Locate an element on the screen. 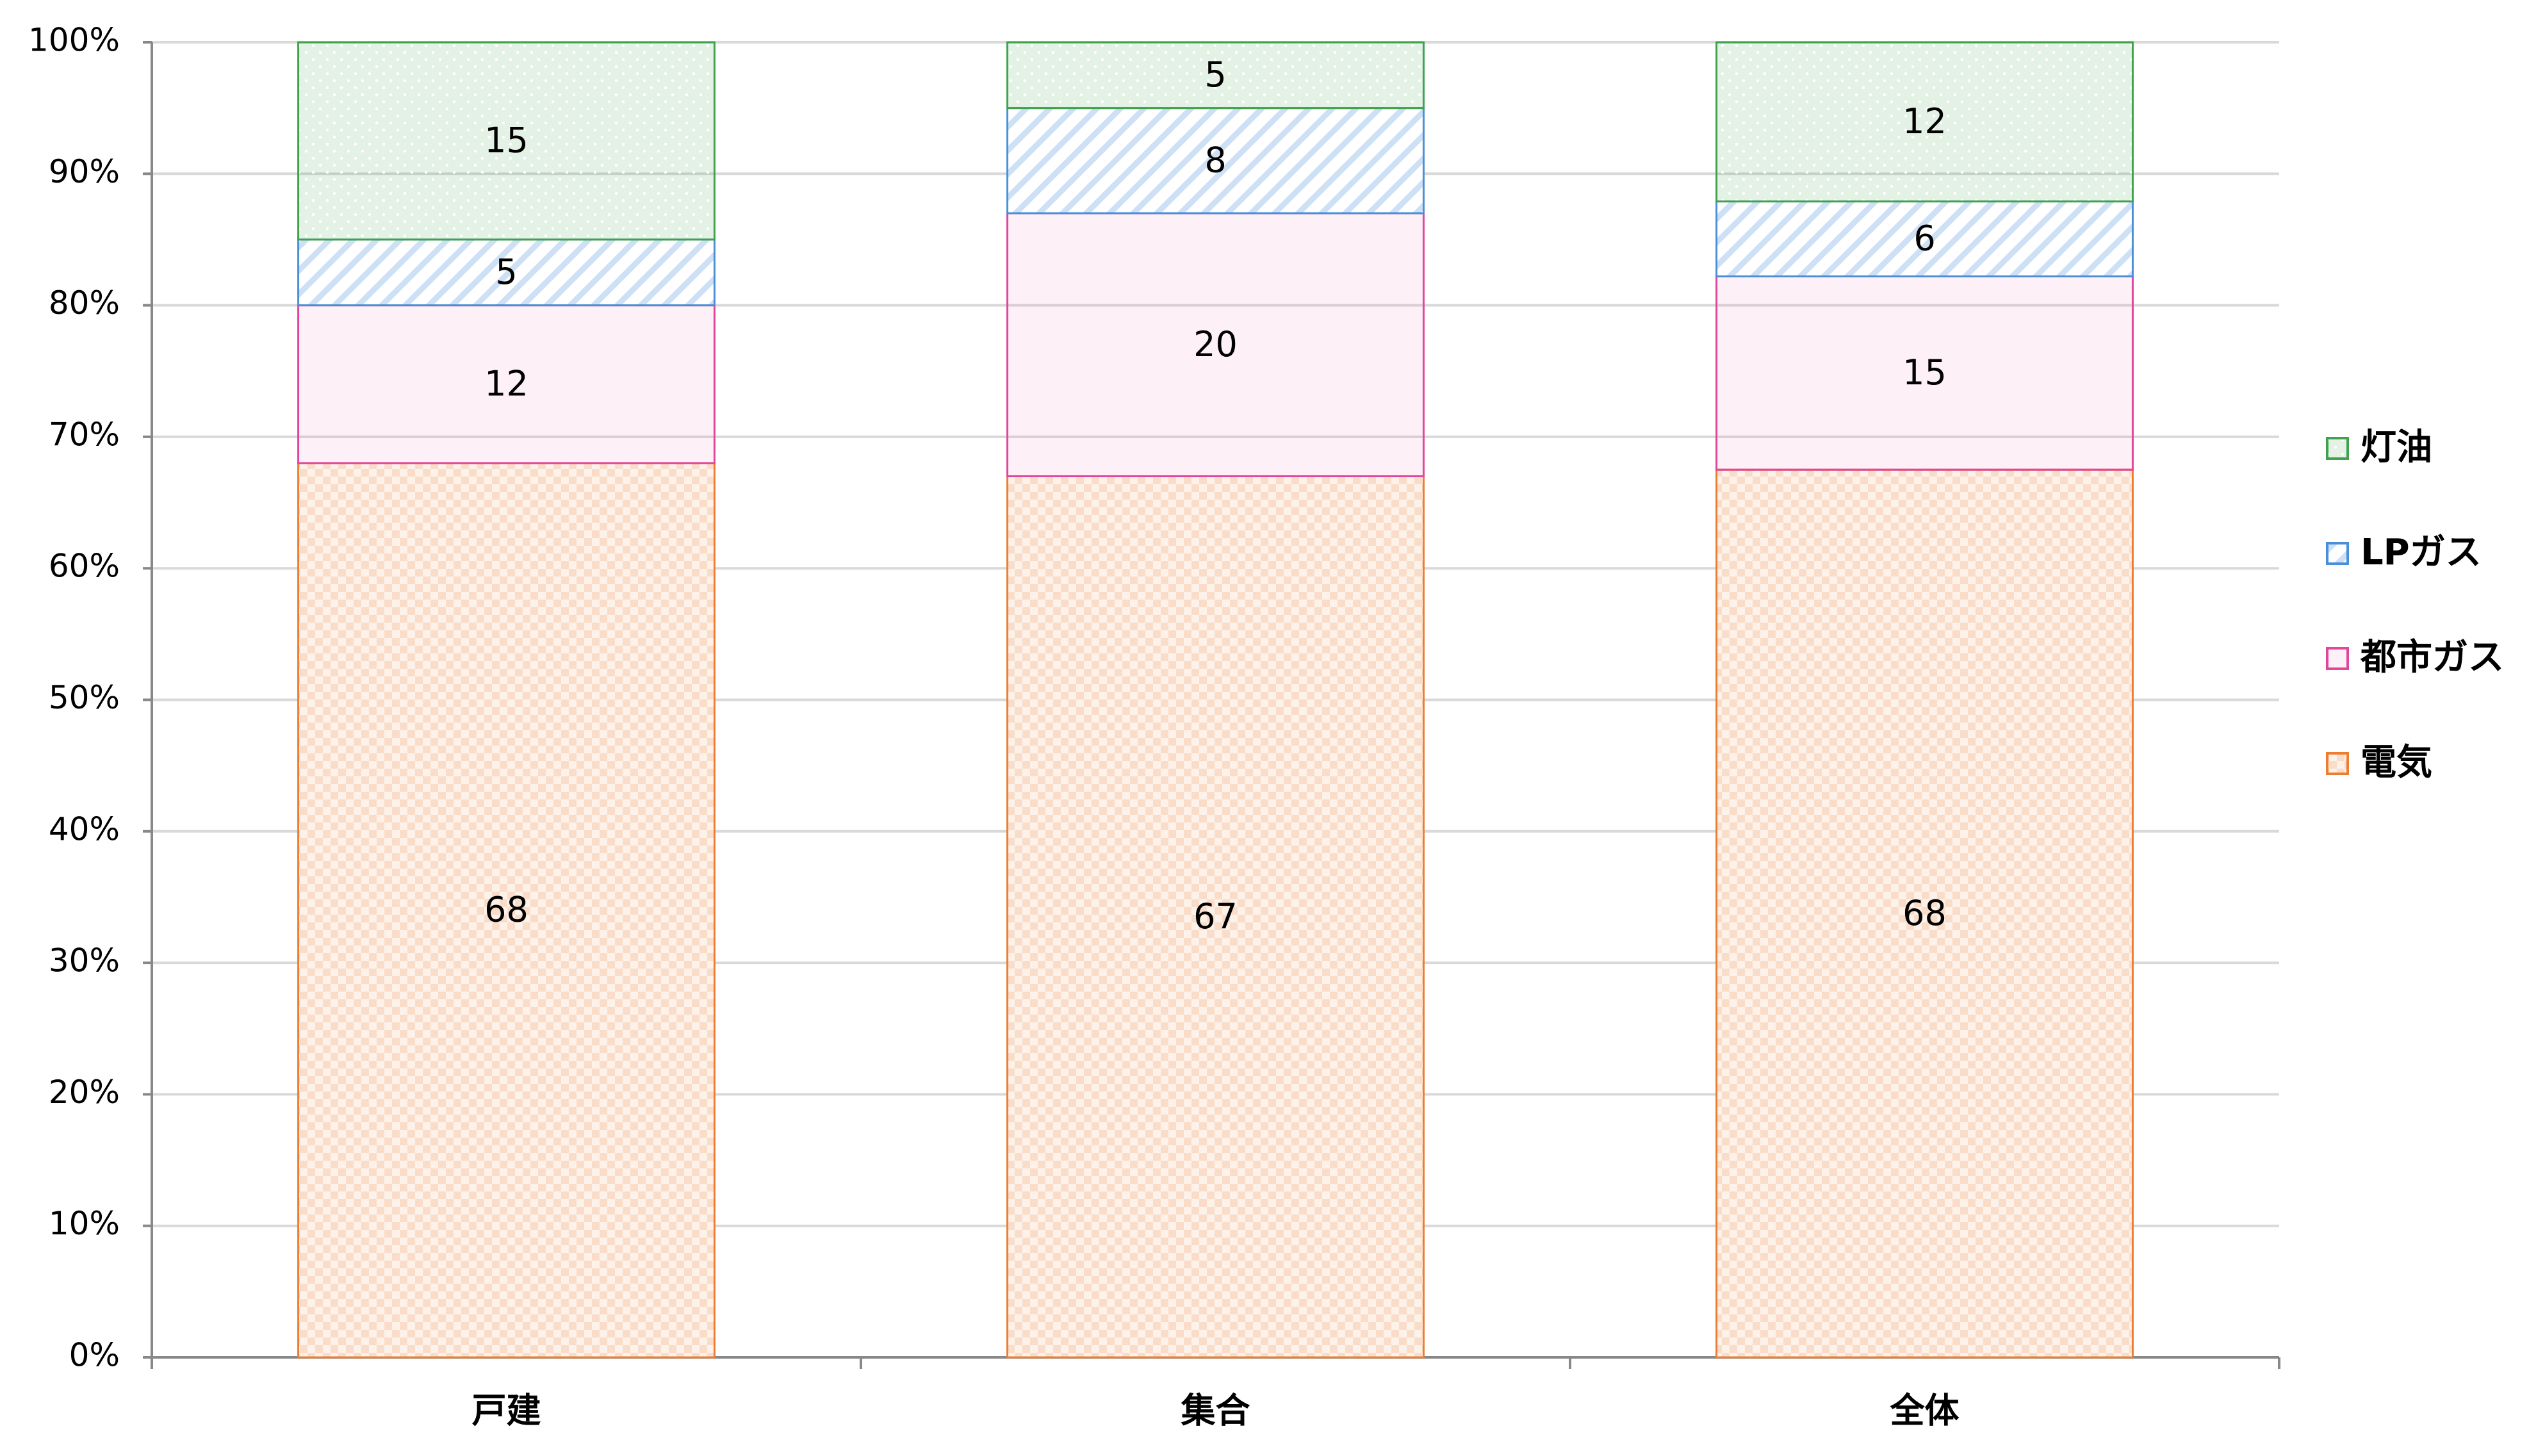  y-tick-label: 60% is located at coordinates (84, 566).